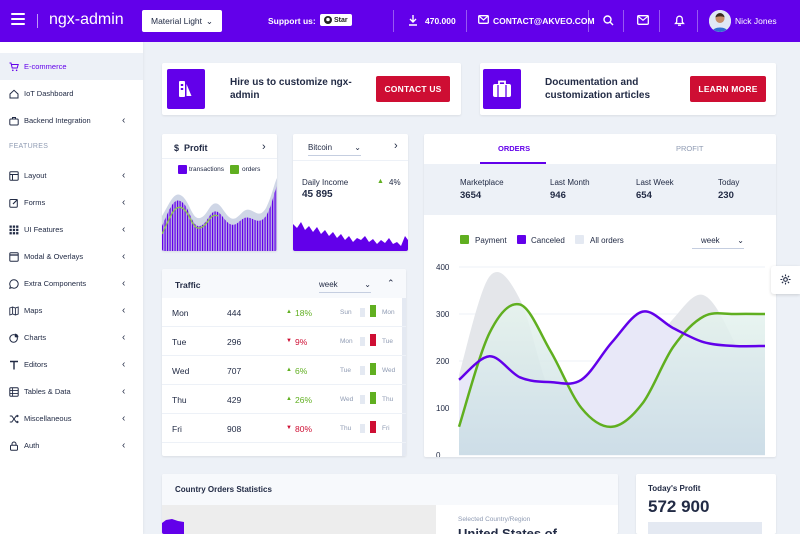 The height and width of the screenshot is (534, 800). What do you see at coordinates (35, 202) in the screenshot?
I see `sidebar-item-label: Forms` at bounding box center [35, 202].